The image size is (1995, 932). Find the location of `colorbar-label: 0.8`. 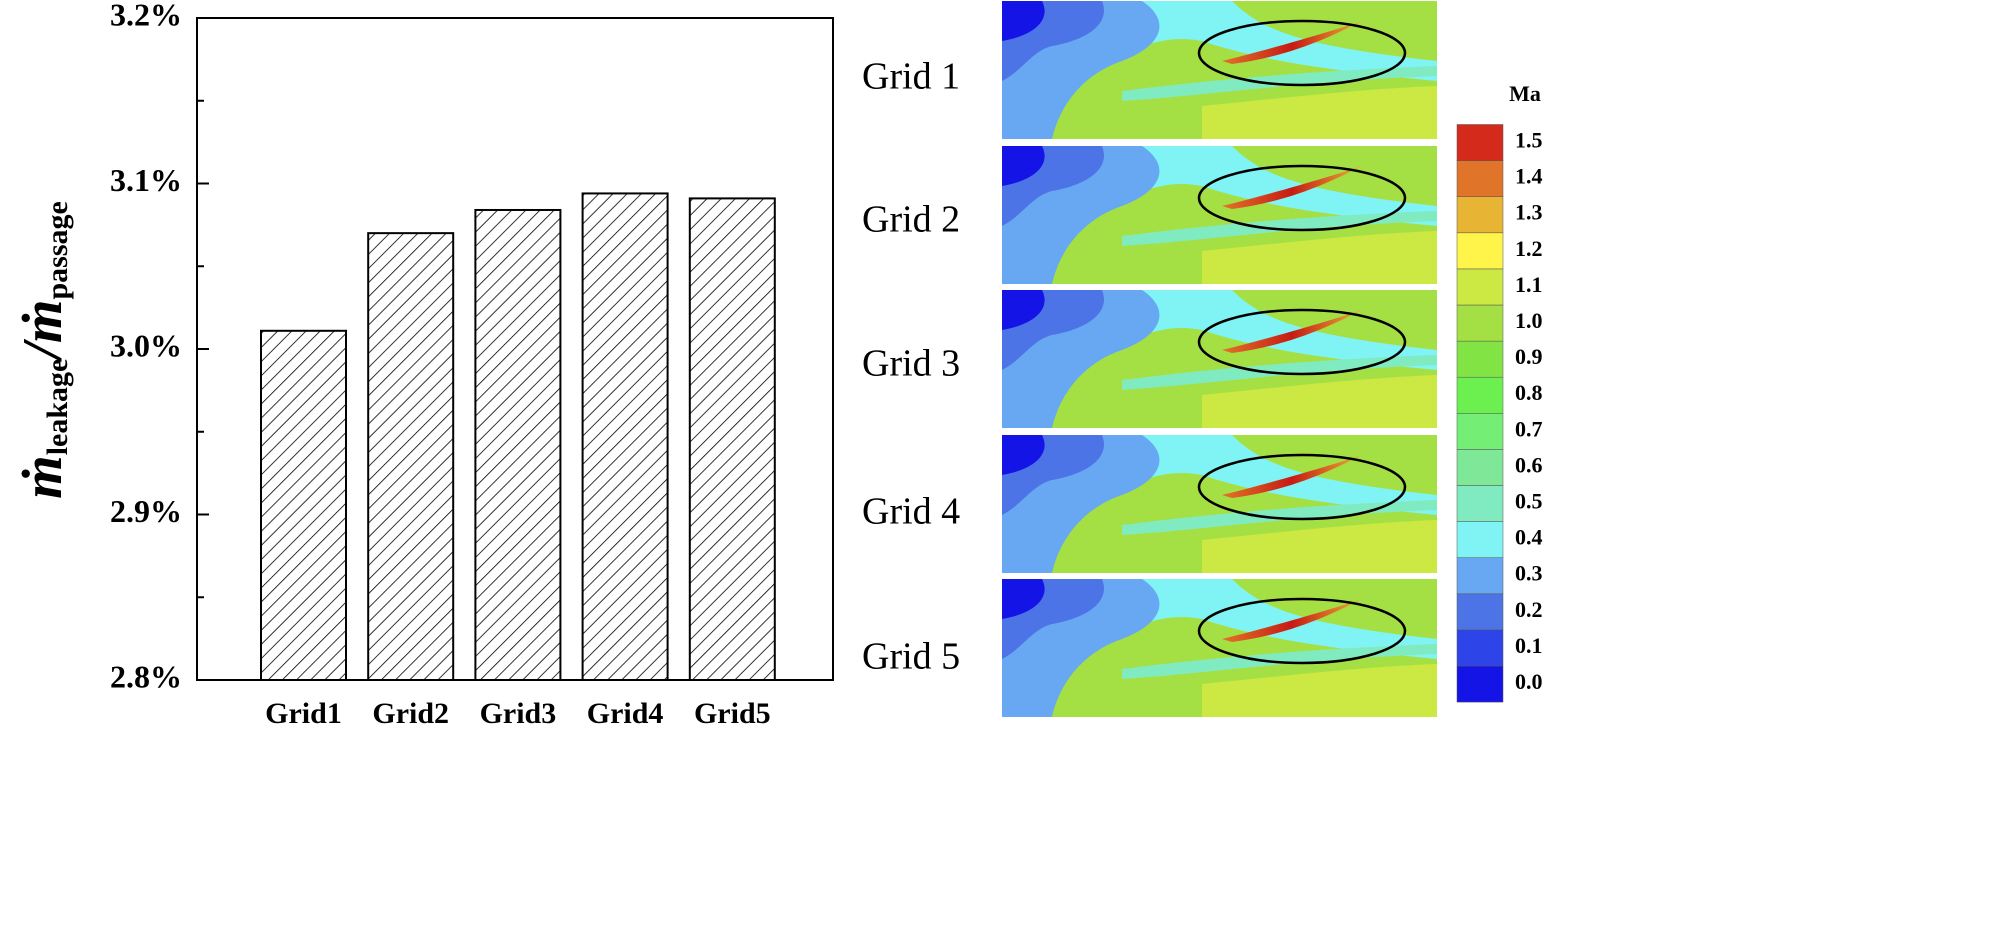

colorbar-label: 0.8 is located at coordinates (1529, 392).